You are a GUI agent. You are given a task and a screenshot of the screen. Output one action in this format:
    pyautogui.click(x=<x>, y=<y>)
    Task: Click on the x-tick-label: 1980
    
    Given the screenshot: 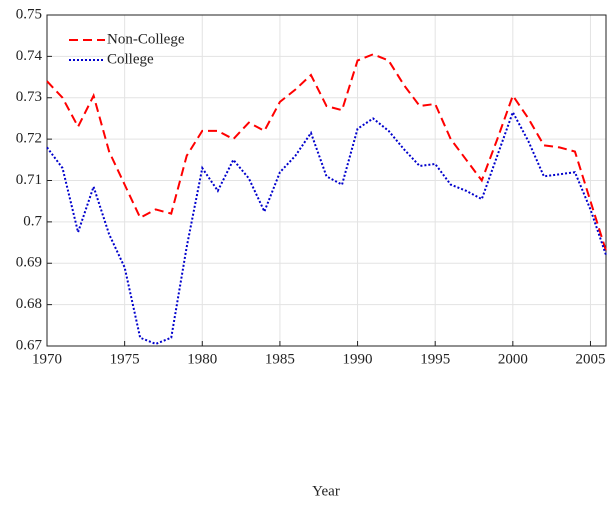 What is the action you would take?
    pyautogui.click(x=202, y=359)
    